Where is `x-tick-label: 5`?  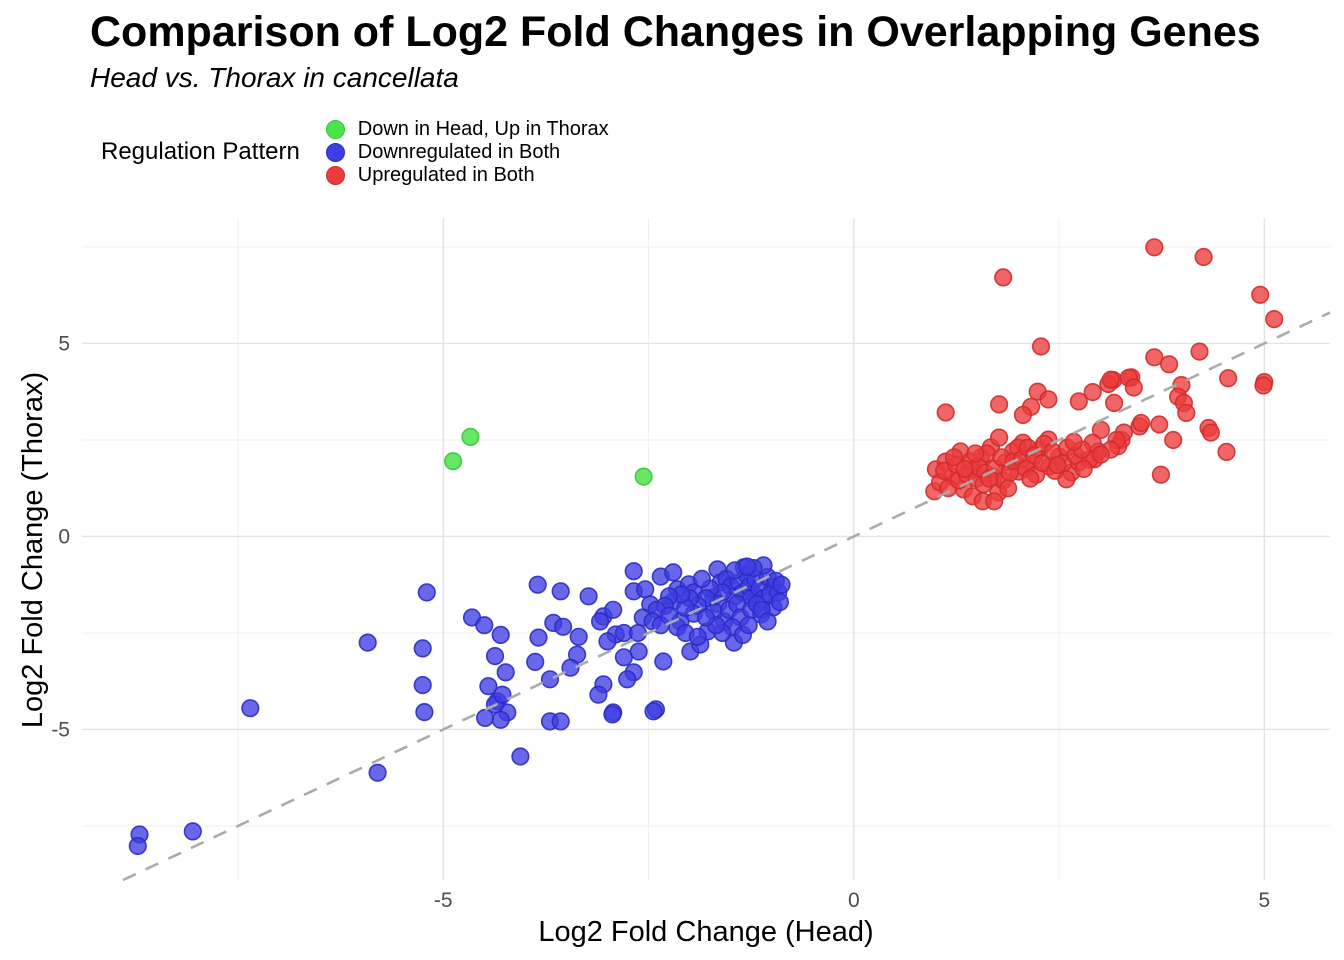
x-tick-label: 5 is located at coordinates (1264, 900).